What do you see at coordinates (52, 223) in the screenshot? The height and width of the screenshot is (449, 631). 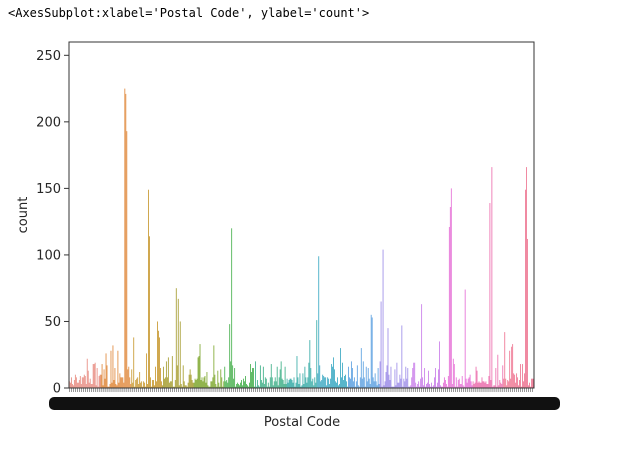 I see `y-axis-ticks: 0 50 100 150 200 250` at bounding box center [52, 223].